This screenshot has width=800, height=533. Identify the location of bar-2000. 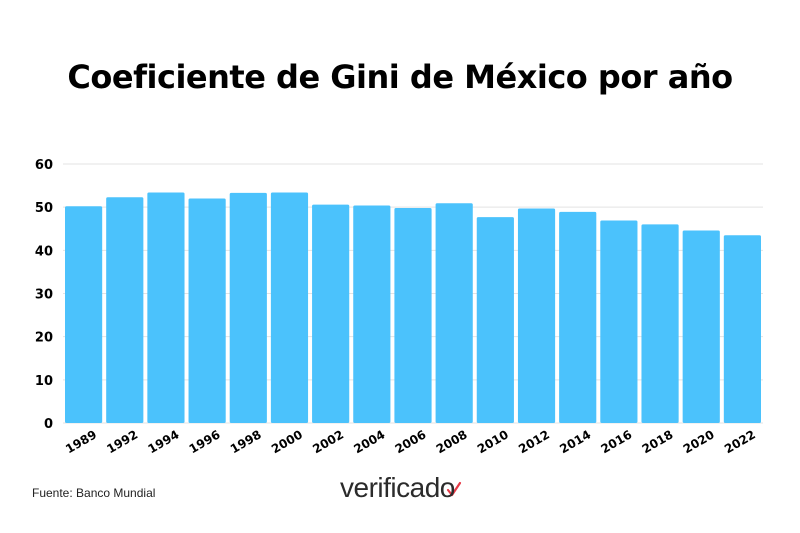
(289, 307).